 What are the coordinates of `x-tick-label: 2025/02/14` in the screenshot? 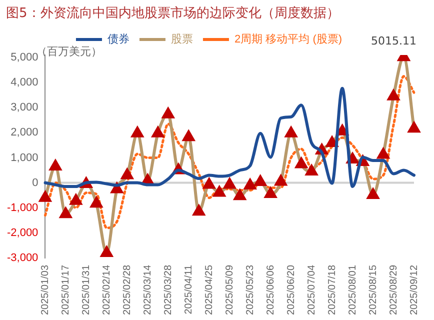 It's located at (106, 290).